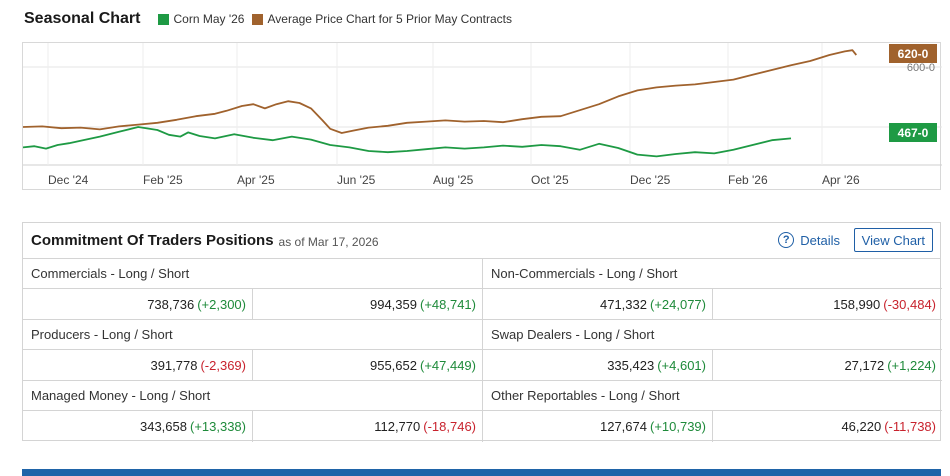 Image resolution: width=950 pixels, height=476 pixels. I want to click on cot-title: Commitment Of Traders Positions, so click(152, 240).